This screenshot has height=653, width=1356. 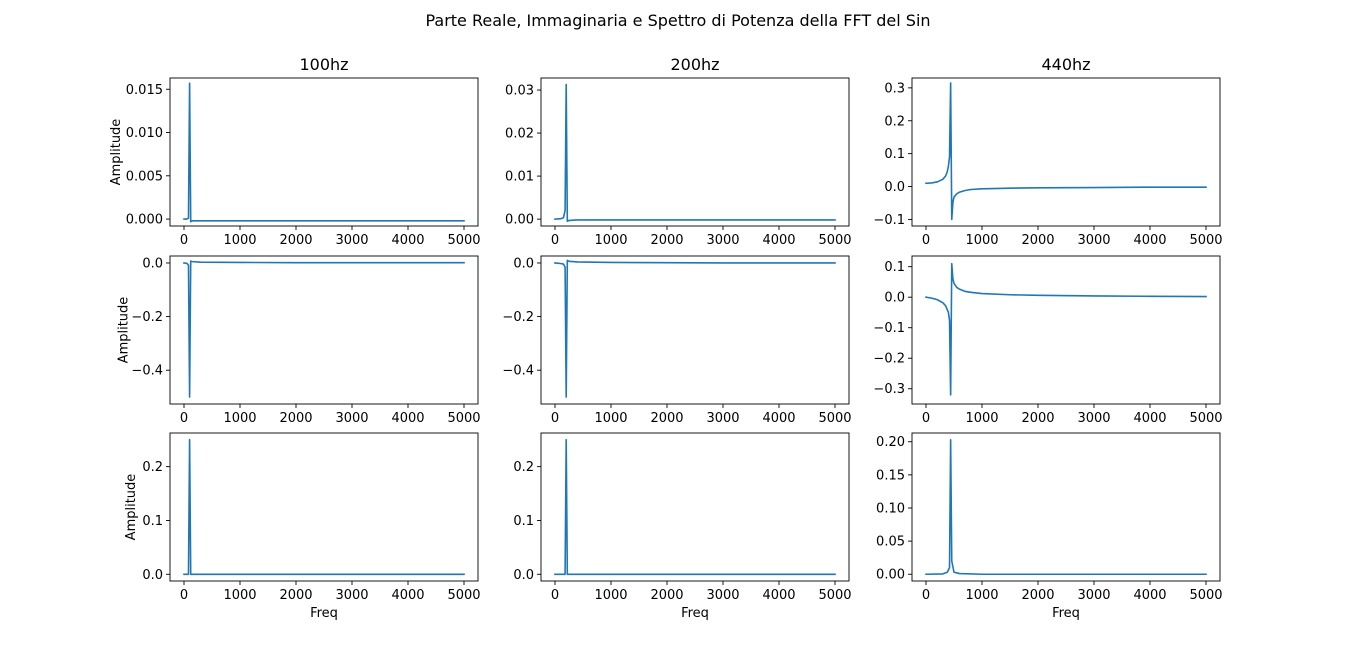 I want to click on y-tick-label: 0.000, so click(x=144, y=220).